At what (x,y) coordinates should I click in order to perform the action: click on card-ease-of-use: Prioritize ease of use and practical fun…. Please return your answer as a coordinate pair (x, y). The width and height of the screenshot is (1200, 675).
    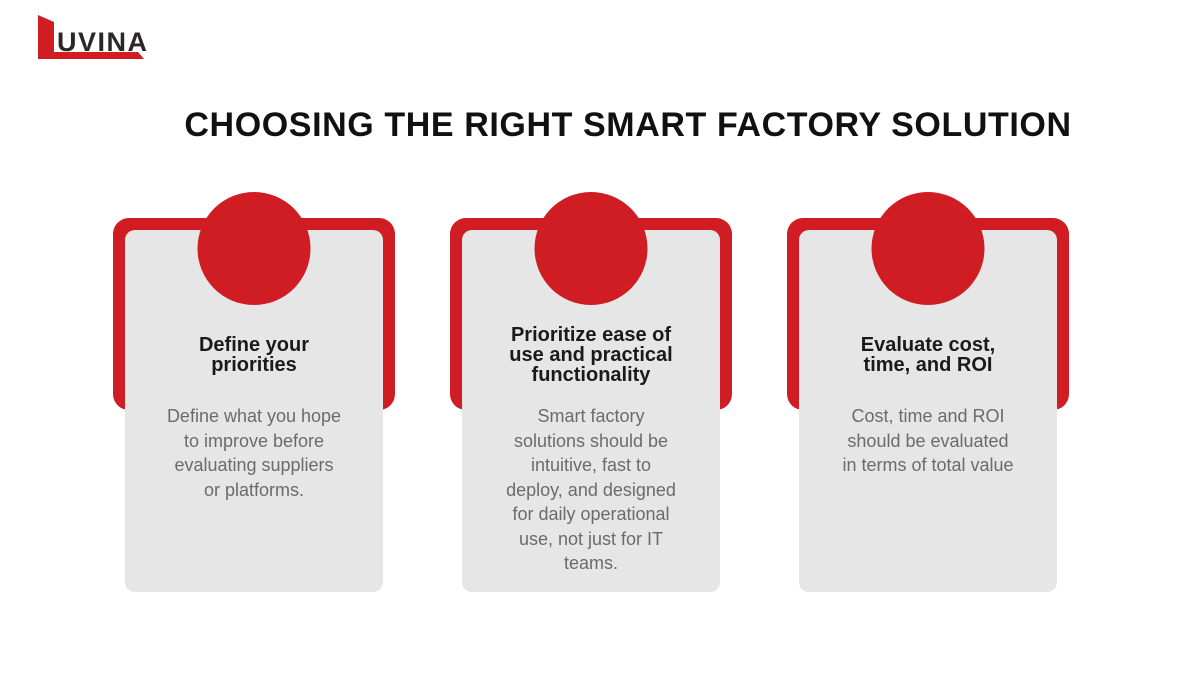
    Looking at the image, I should click on (591, 392).